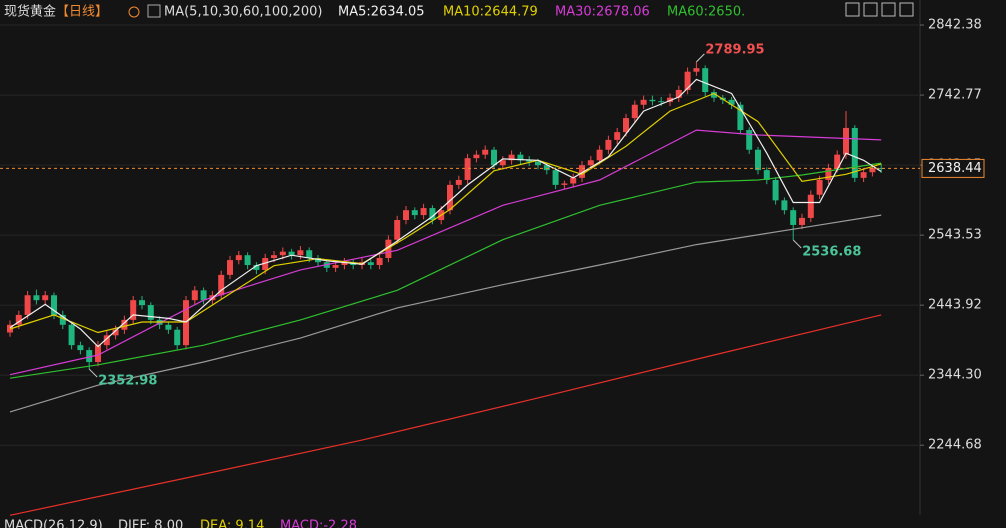  What do you see at coordinates (955, 95) in the screenshot?
I see `y-tick-label: 2742.77` at bounding box center [955, 95].